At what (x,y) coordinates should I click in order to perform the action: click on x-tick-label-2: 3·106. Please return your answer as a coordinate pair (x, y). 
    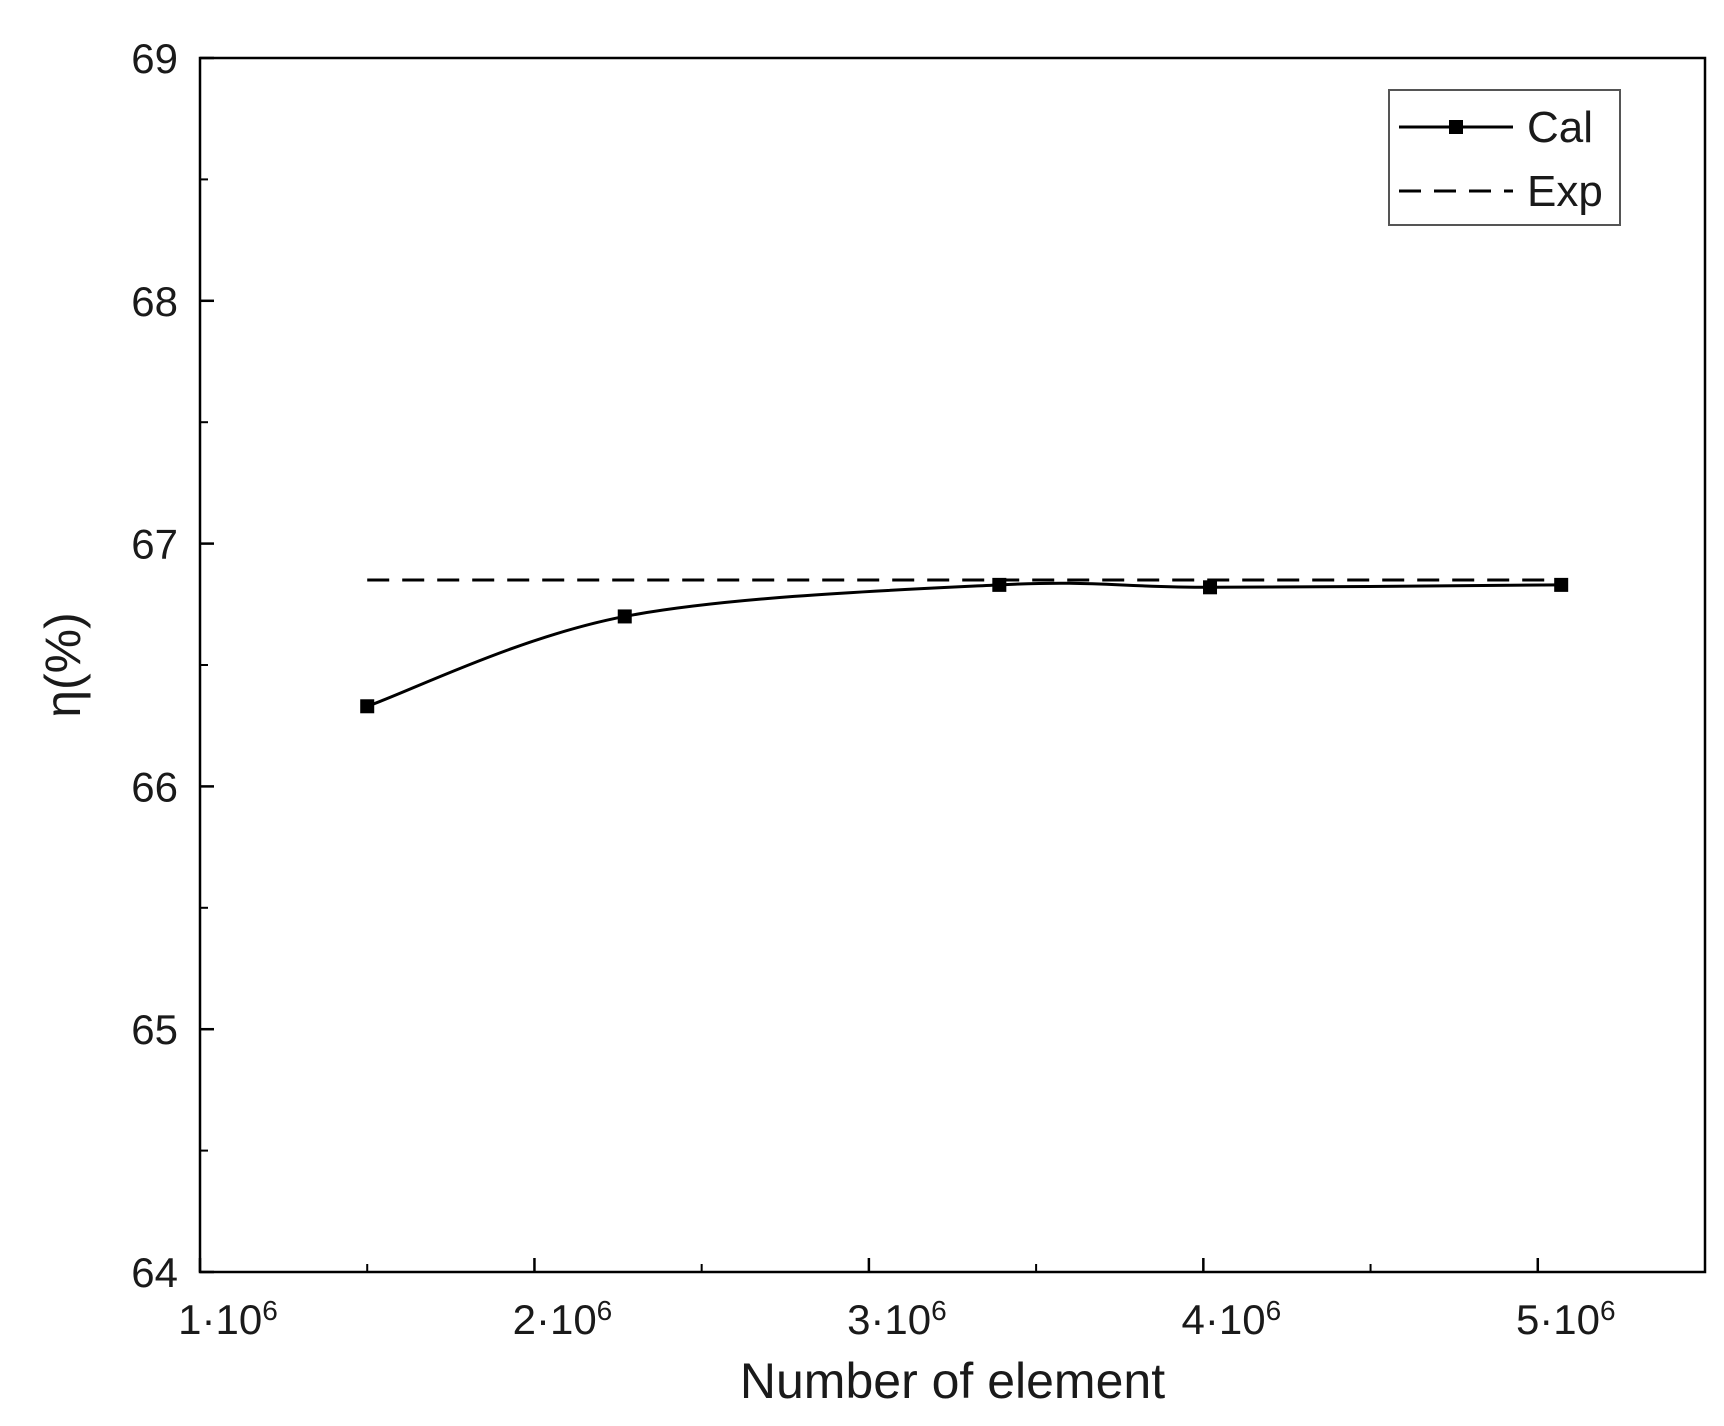
    Looking at the image, I should click on (897, 1319).